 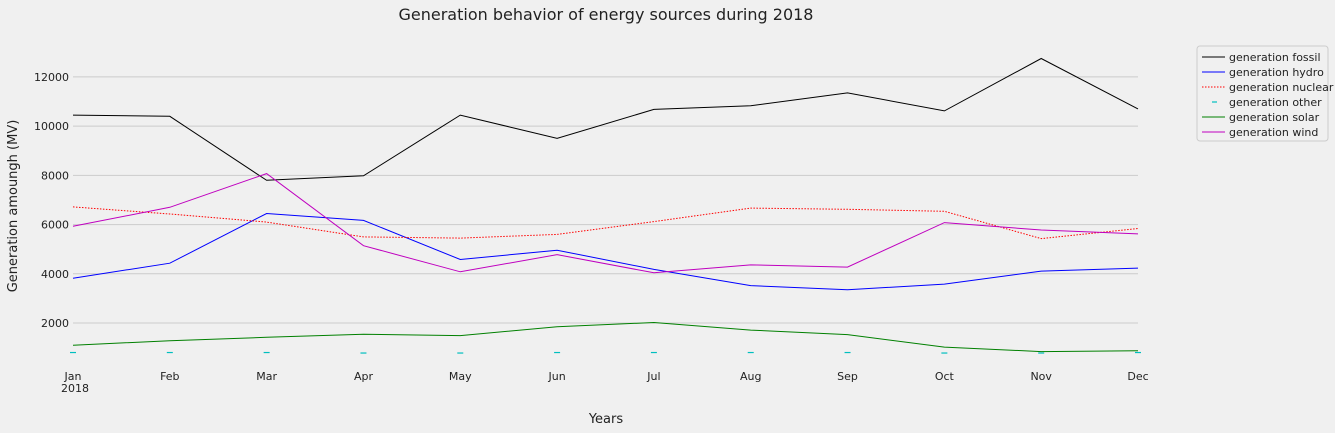 I want to click on legend-label: generation nuclear, so click(x=1281, y=87).